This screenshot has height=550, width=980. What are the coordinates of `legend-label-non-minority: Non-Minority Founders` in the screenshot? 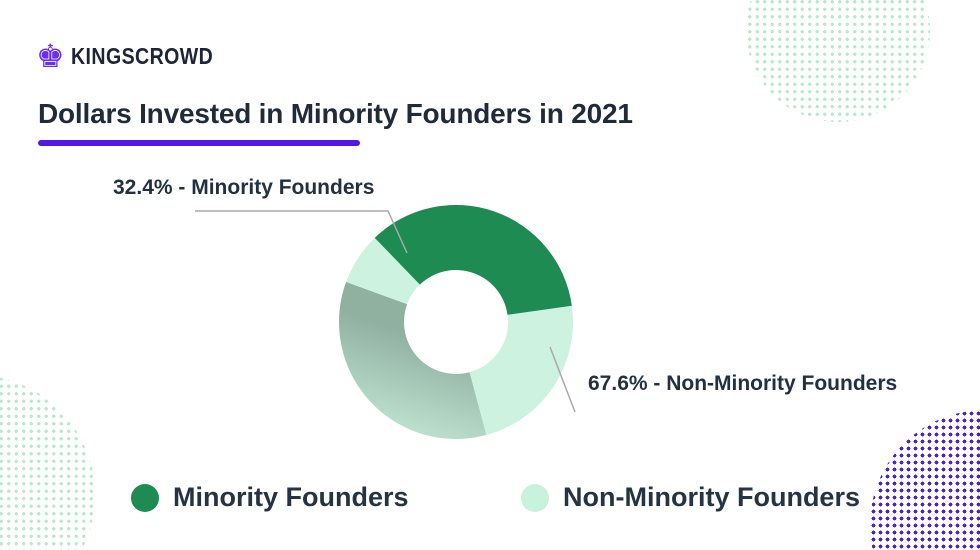 It's located at (711, 497).